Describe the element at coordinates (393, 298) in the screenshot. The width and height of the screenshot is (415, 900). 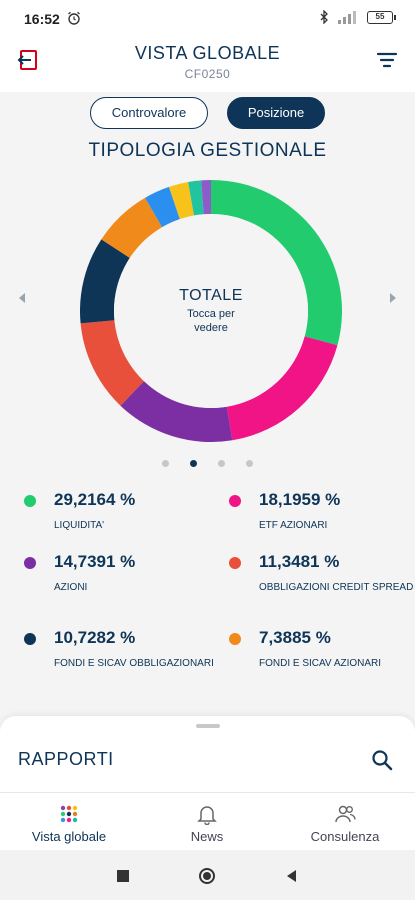
I see `chevron-right-icon` at that location.